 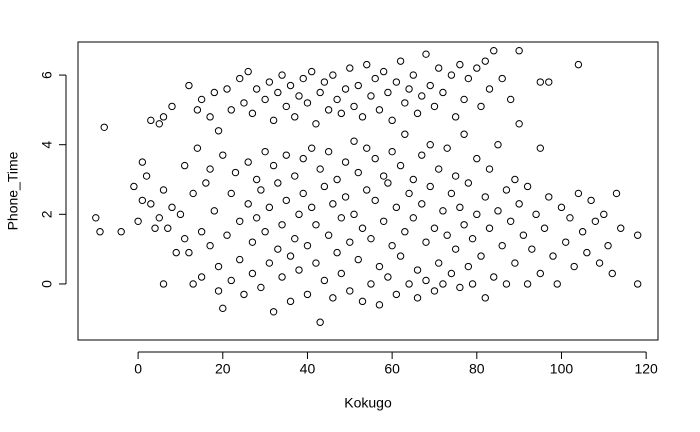 I want to click on y-axis-label: Phone_Time, so click(x=13, y=190).